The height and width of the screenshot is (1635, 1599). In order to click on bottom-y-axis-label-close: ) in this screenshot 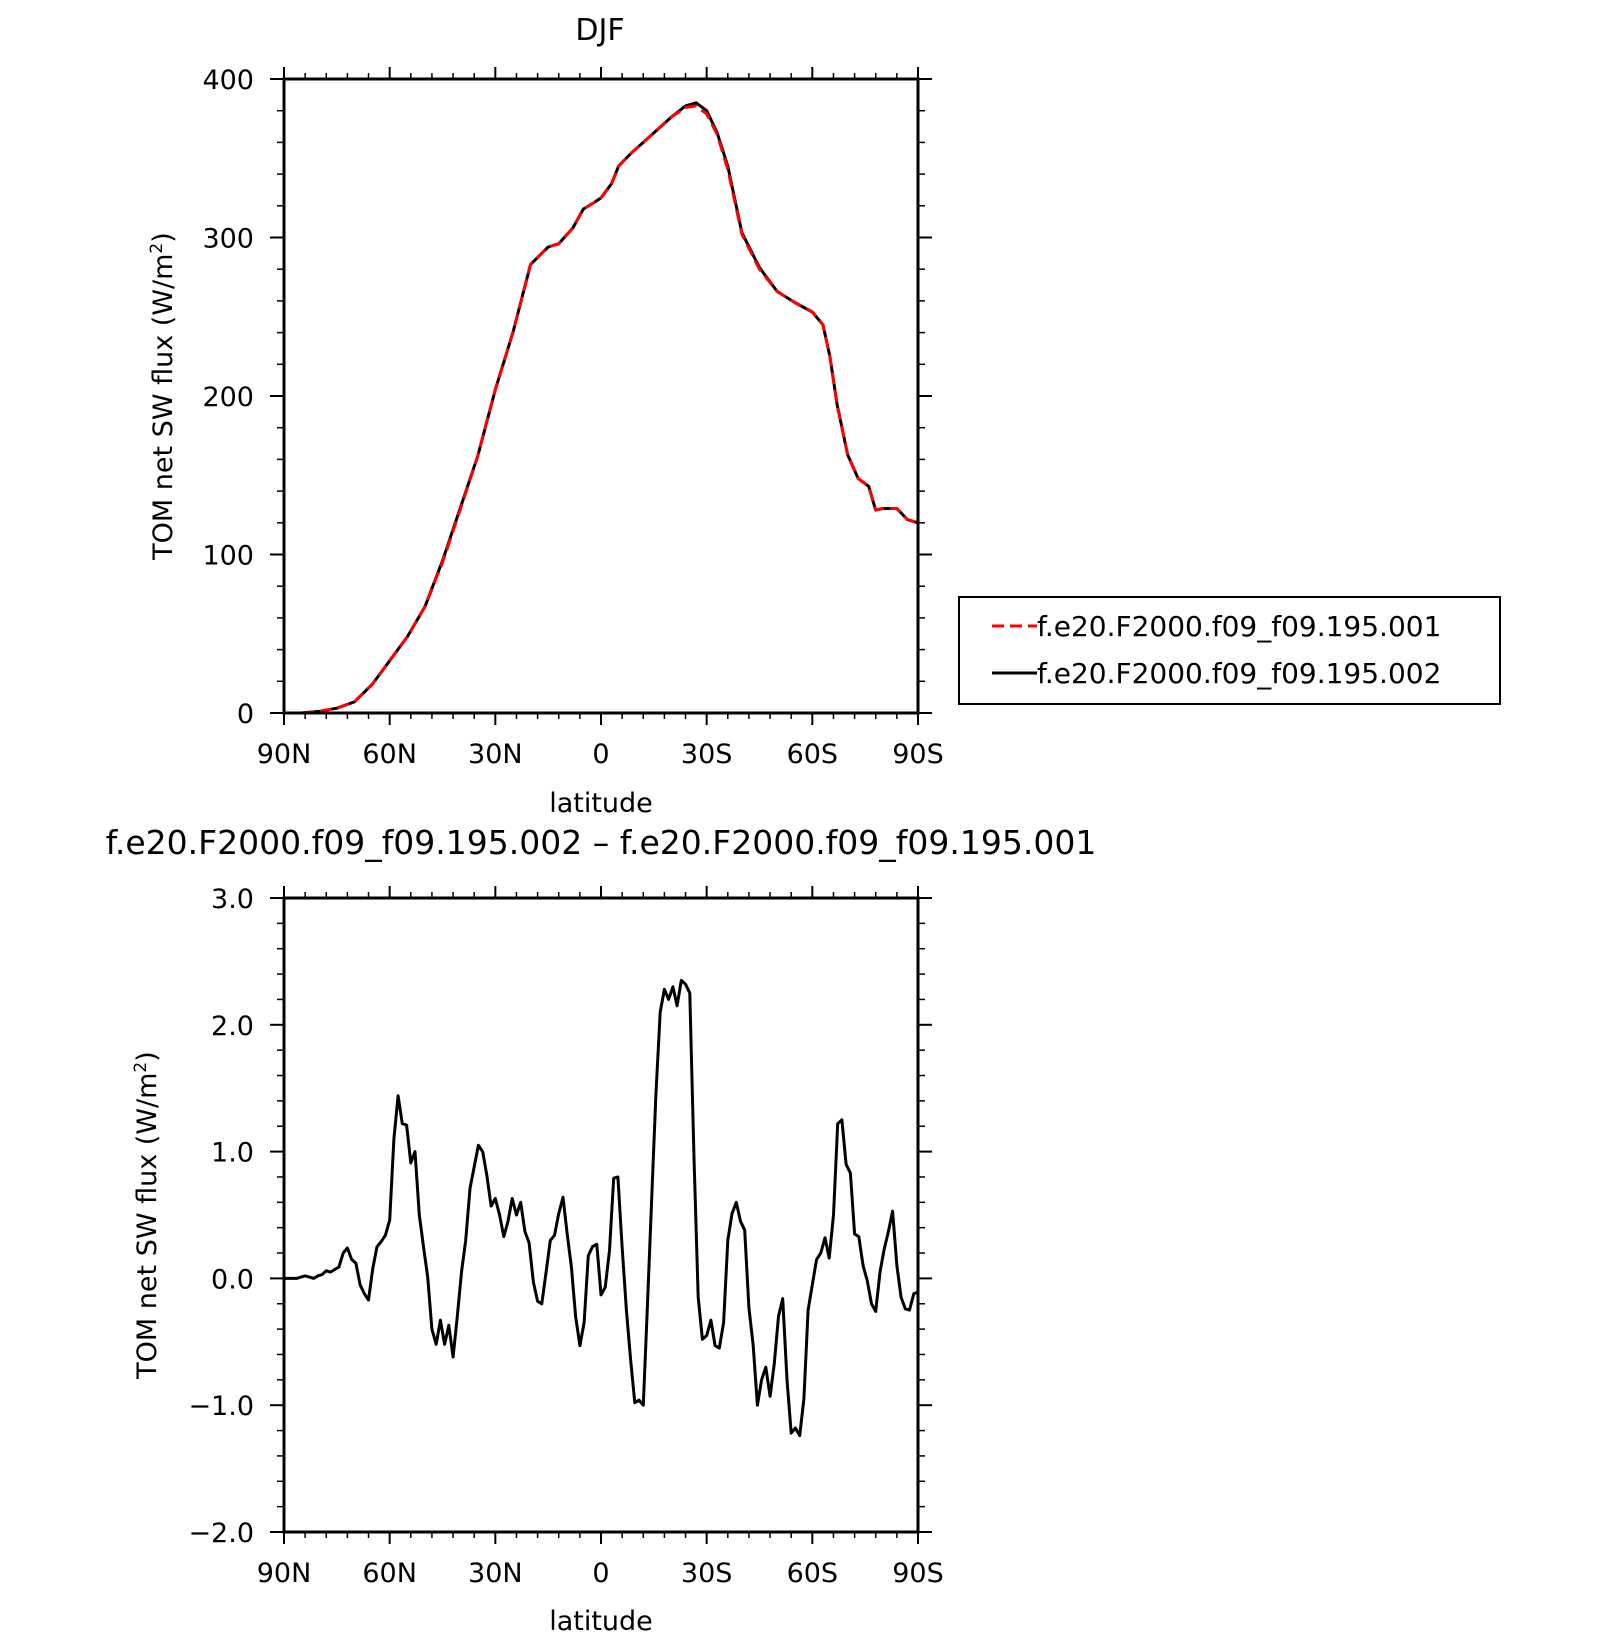, I will do `click(147, 1056)`.